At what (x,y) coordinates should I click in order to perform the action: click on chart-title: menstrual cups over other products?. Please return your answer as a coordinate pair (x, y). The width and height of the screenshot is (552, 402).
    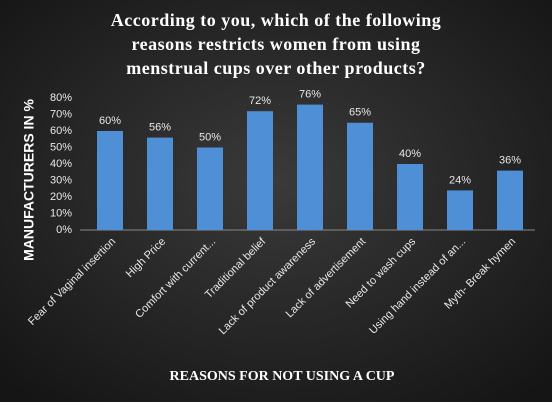
    Looking at the image, I should click on (276, 68).